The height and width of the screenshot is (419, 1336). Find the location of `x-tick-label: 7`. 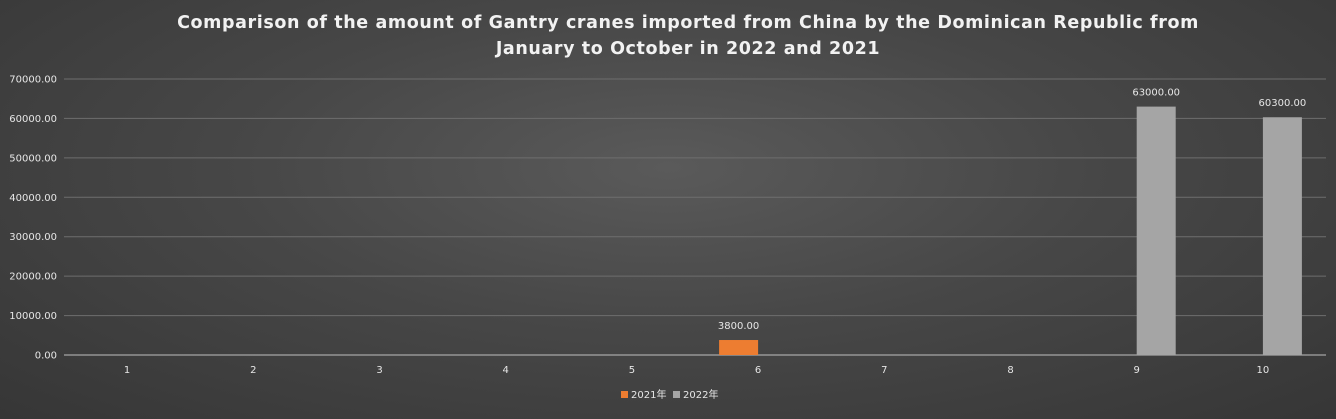

x-tick-label: 7 is located at coordinates (884, 370).